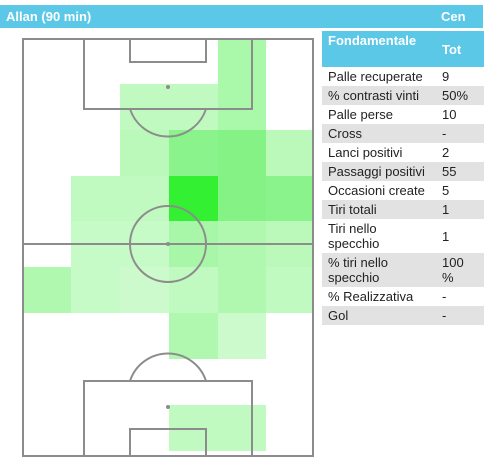  What do you see at coordinates (354, 236) in the screenshot?
I see `stat-label: Tiri nello specchio` at bounding box center [354, 236].